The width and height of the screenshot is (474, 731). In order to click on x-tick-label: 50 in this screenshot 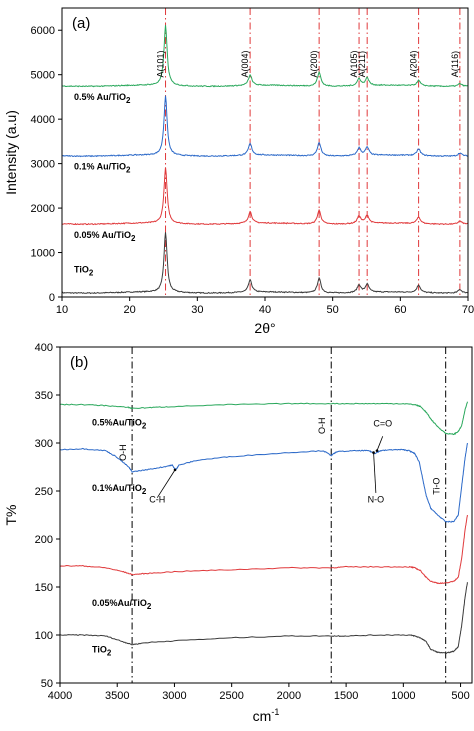, I will do `click(333, 310)`.